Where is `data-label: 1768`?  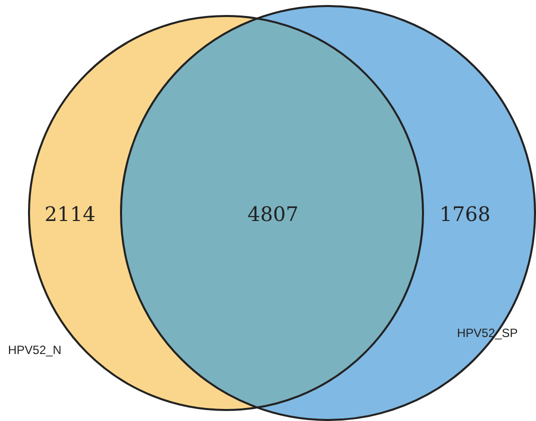
data-label: 1768 is located at coordinates (465, 214).